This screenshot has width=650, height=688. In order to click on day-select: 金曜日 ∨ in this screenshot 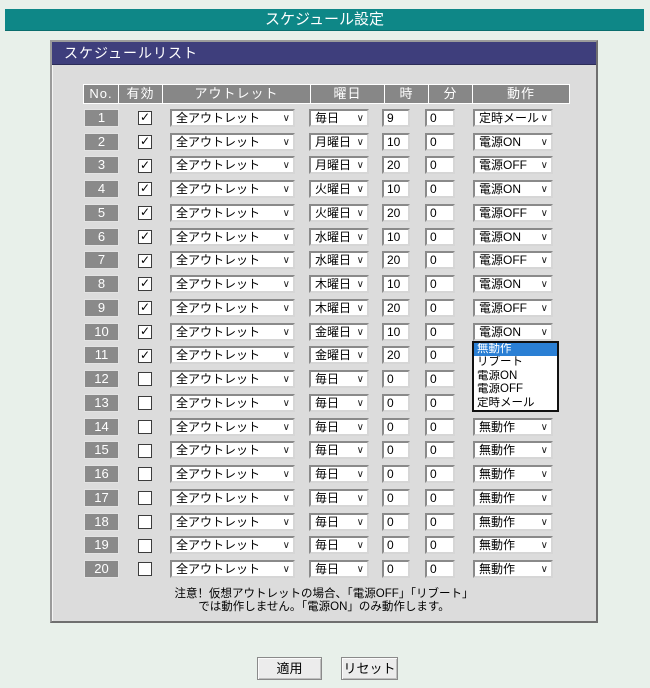, I will do `click(339, 355)`.